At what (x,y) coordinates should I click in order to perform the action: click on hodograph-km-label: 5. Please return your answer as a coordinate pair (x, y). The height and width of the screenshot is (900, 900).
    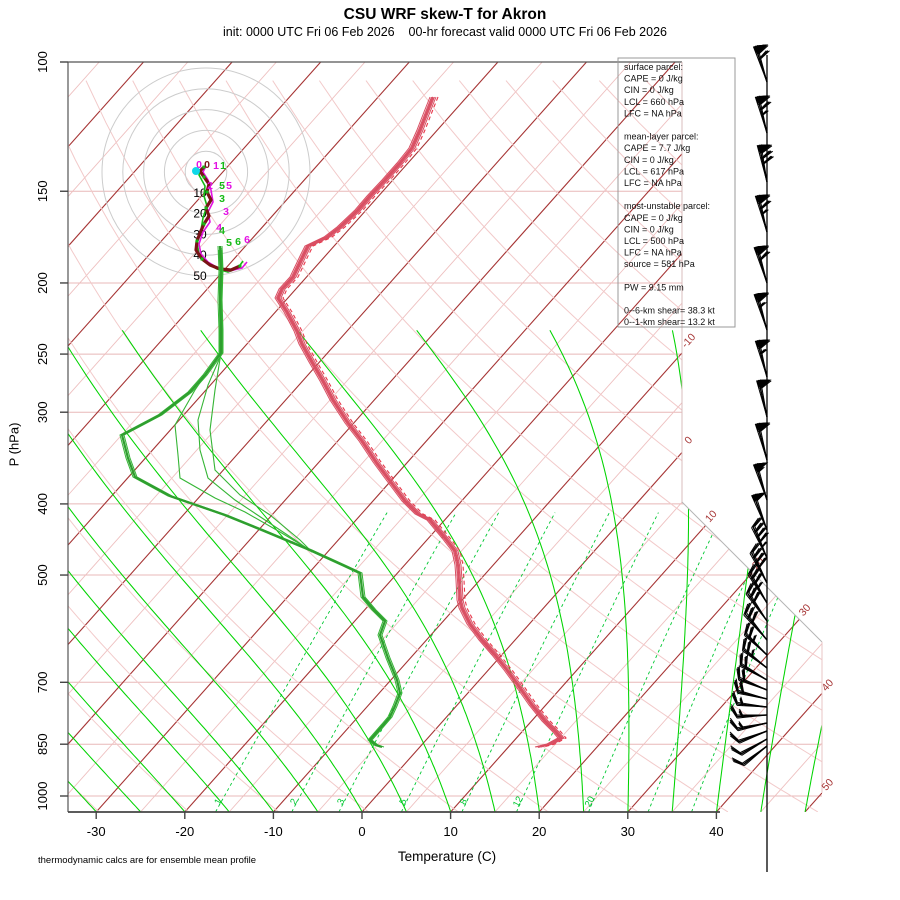
    Looking at the image, I should click on (229, 186).